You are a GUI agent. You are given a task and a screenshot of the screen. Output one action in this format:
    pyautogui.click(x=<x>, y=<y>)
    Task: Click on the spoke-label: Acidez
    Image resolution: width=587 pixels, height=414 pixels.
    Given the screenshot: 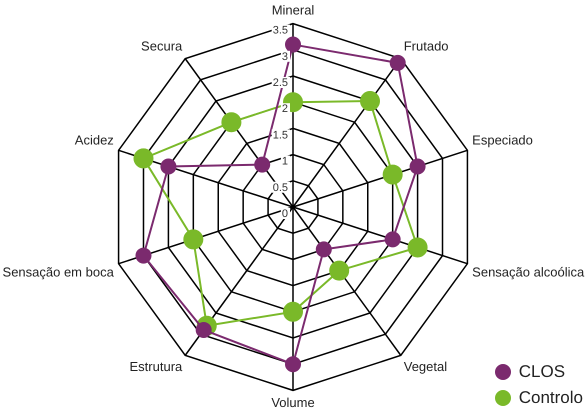 What is the action you would take?
    pyautogui.click(x=94, y=140)
    